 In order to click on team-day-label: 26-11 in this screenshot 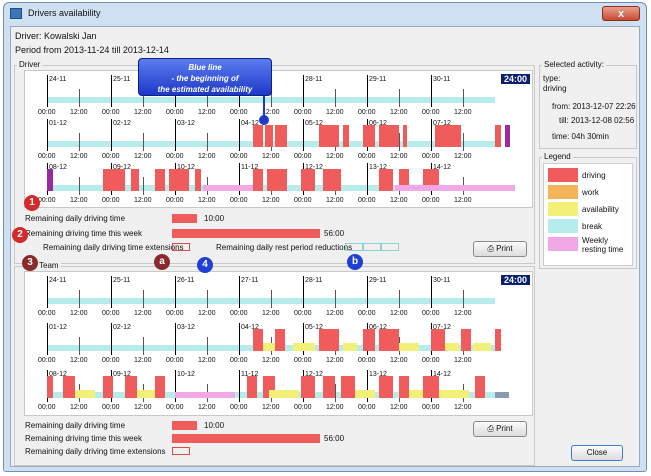, I will do `click(186, 280)`.